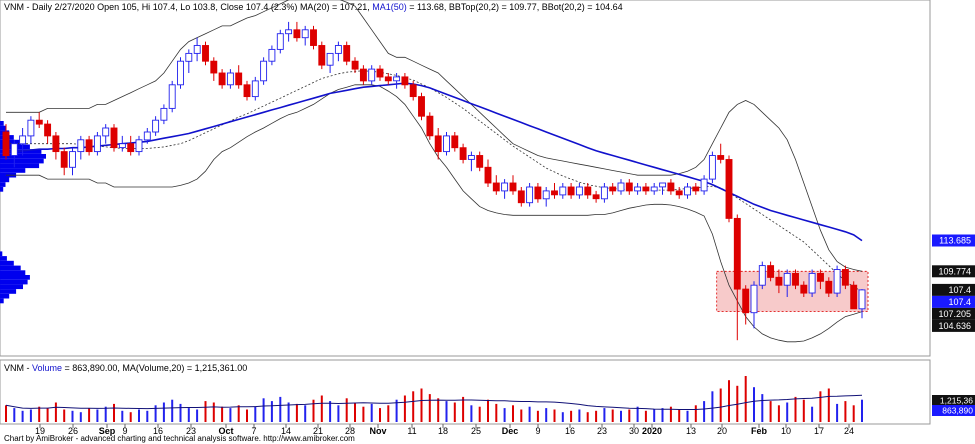 The width and height of the screenshot is (975, 444). I want to click on price-header-open: 105, so click(129, 7).